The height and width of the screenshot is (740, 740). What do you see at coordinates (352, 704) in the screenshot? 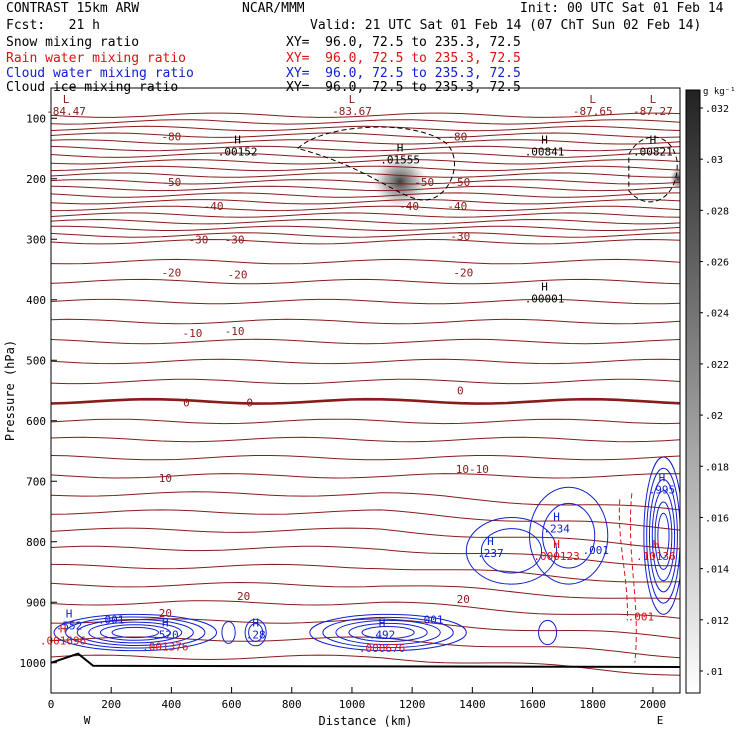
I see `x-tick-label: 1000` at bounding box center [352, 704].